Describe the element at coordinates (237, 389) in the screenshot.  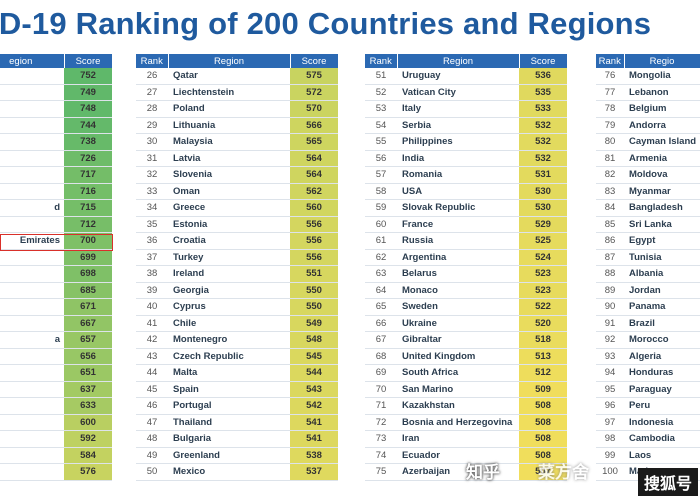
I see `table-row: 45 Spain 543` at that location.